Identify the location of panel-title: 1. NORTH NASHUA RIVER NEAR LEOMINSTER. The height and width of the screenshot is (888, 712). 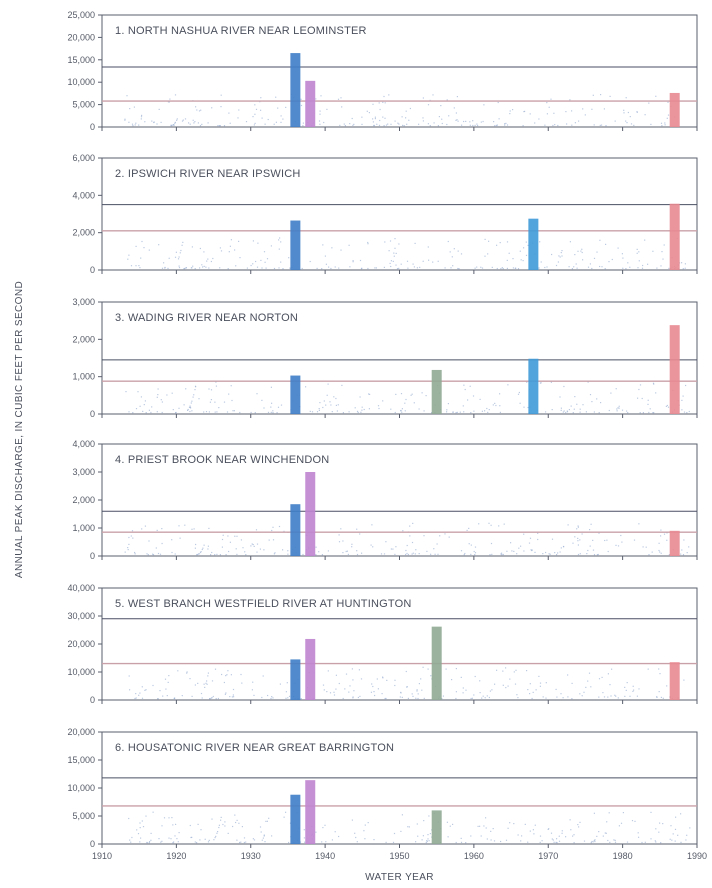
(240, 29).